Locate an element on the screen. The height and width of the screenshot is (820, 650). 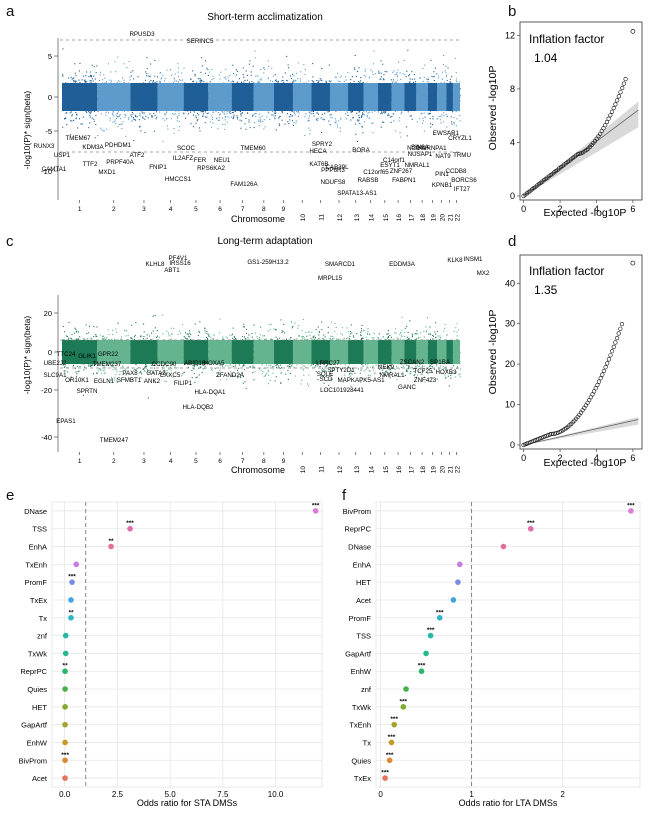
y-tick-label: 5 is located at coordinates (50, 56).